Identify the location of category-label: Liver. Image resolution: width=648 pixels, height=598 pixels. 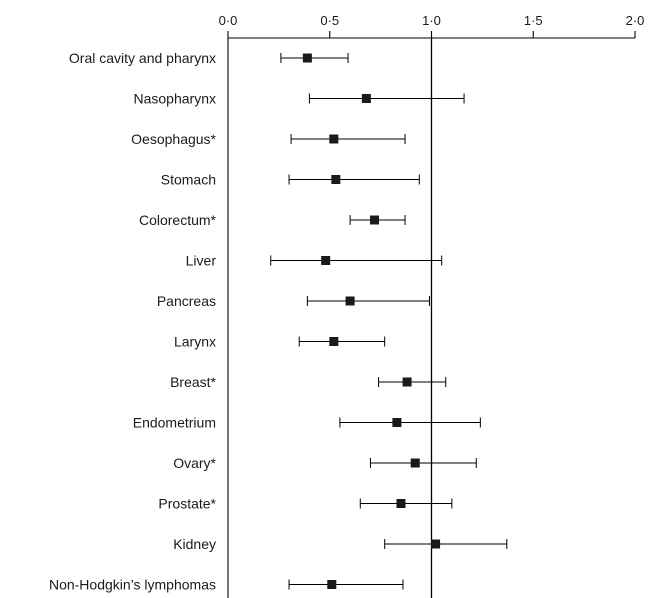
(201, 261).